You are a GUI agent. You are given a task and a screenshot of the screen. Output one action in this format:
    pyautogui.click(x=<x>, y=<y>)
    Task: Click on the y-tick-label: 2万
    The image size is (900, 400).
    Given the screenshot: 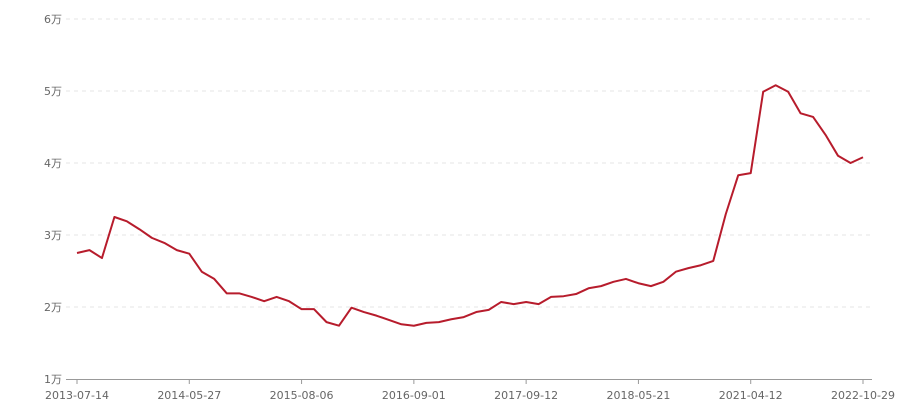 What is the action you would take?
    pyautogui.click(x=53, y=307)
    